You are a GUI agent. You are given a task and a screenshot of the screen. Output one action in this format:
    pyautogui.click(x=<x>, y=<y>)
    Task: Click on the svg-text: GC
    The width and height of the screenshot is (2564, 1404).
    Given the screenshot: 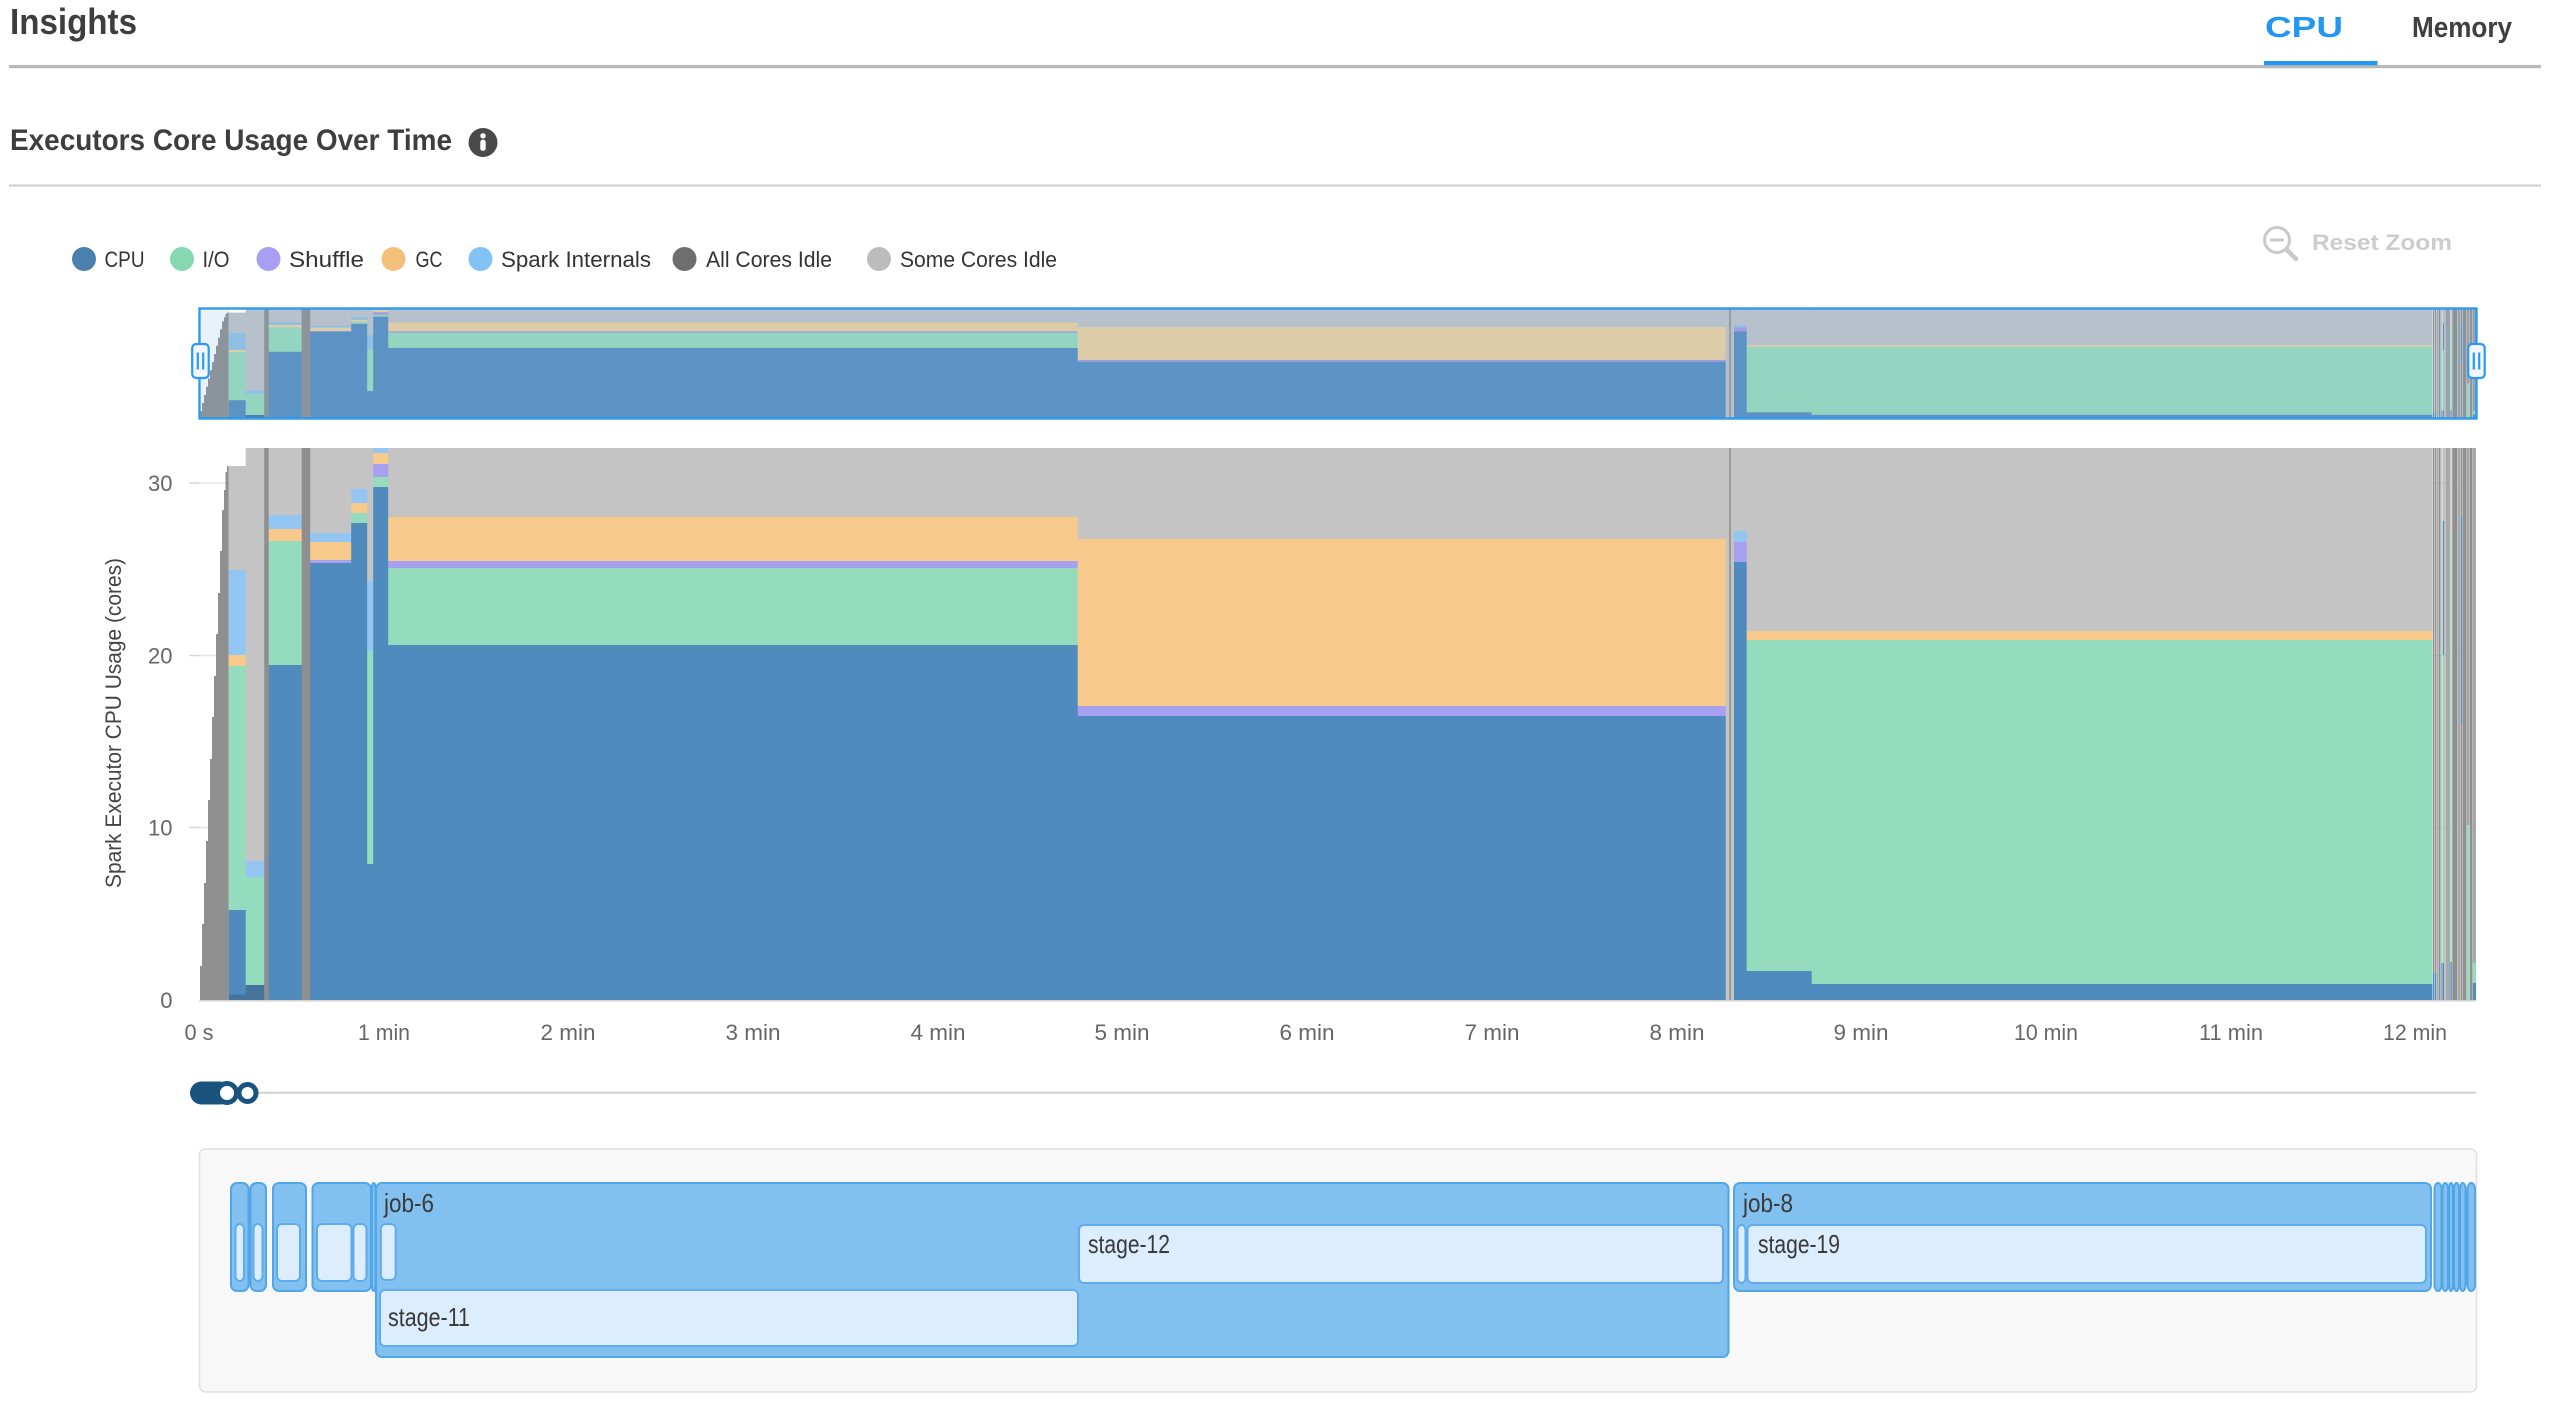 What is the action you would take?
    pyautogui.click(x=429, y=259)
    